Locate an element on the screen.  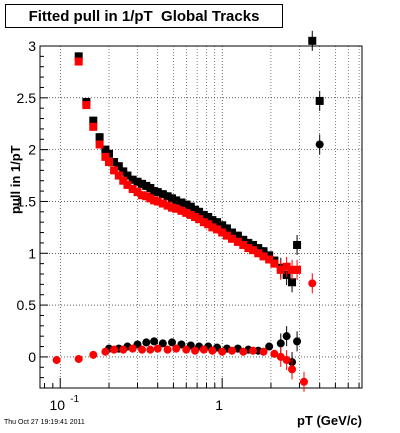
y-tick-label: 3 is located at coordinates (32, 46).